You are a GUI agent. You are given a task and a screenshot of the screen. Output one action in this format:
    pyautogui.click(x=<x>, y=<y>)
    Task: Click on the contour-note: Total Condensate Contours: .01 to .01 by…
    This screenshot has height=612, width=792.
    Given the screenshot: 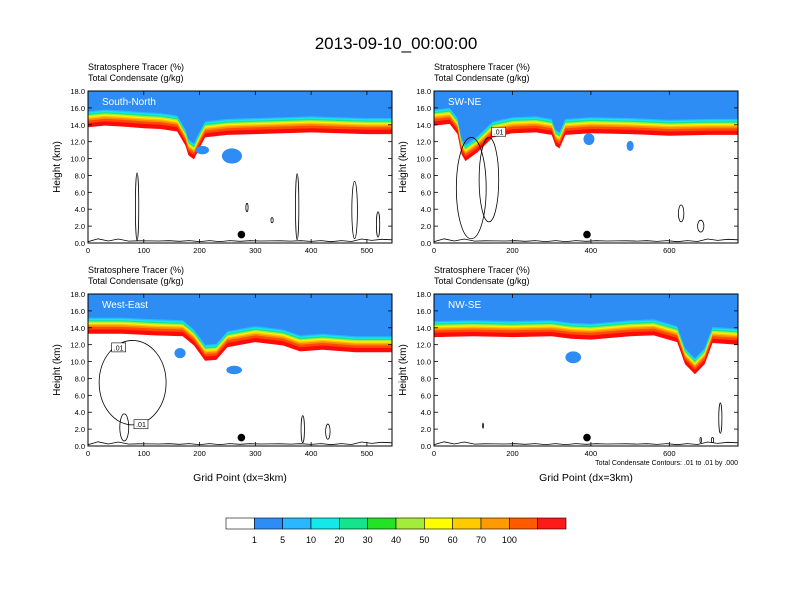 What is the action you would take?
    pyautogui.click(x=666, y=463)
    